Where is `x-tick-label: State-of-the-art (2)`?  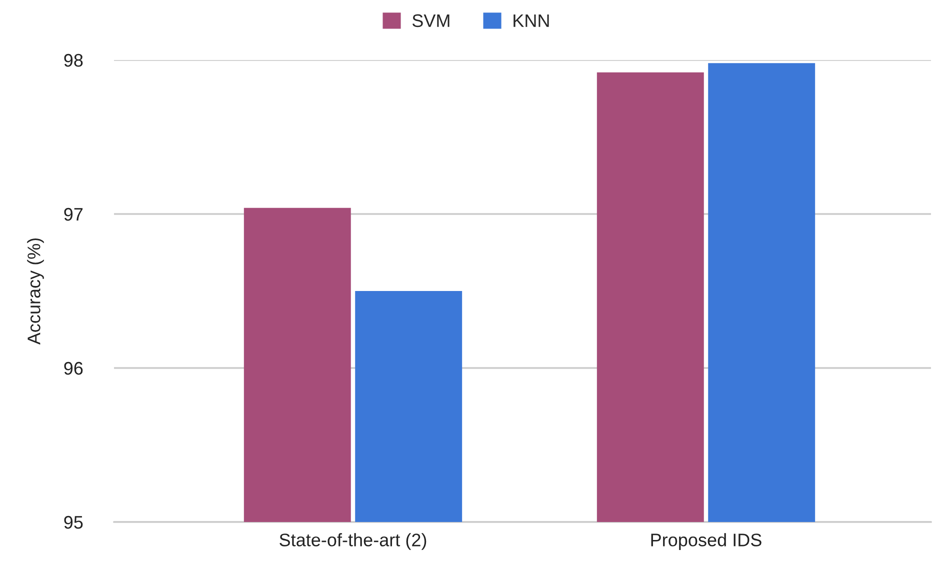
x-tick-label: State-of-the-art (2) is located at coordinates (353, 541).